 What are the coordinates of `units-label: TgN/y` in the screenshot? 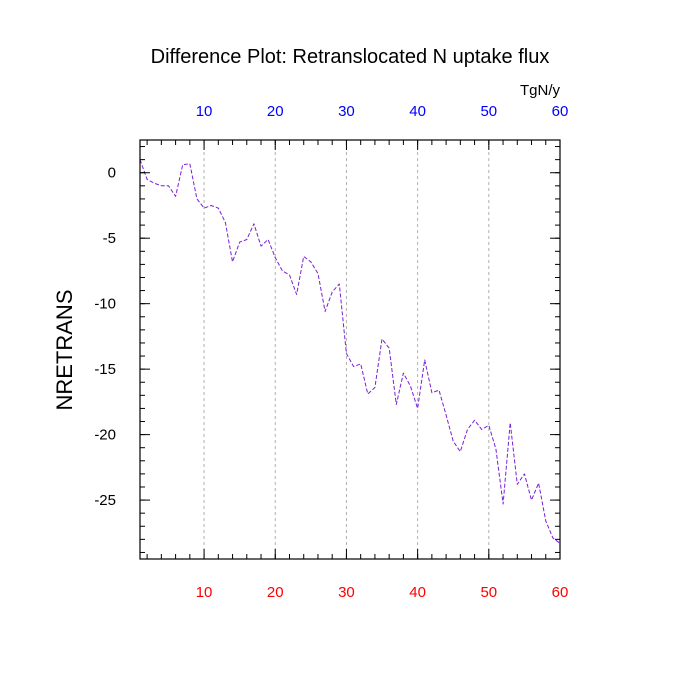 It's located at (540, 90).